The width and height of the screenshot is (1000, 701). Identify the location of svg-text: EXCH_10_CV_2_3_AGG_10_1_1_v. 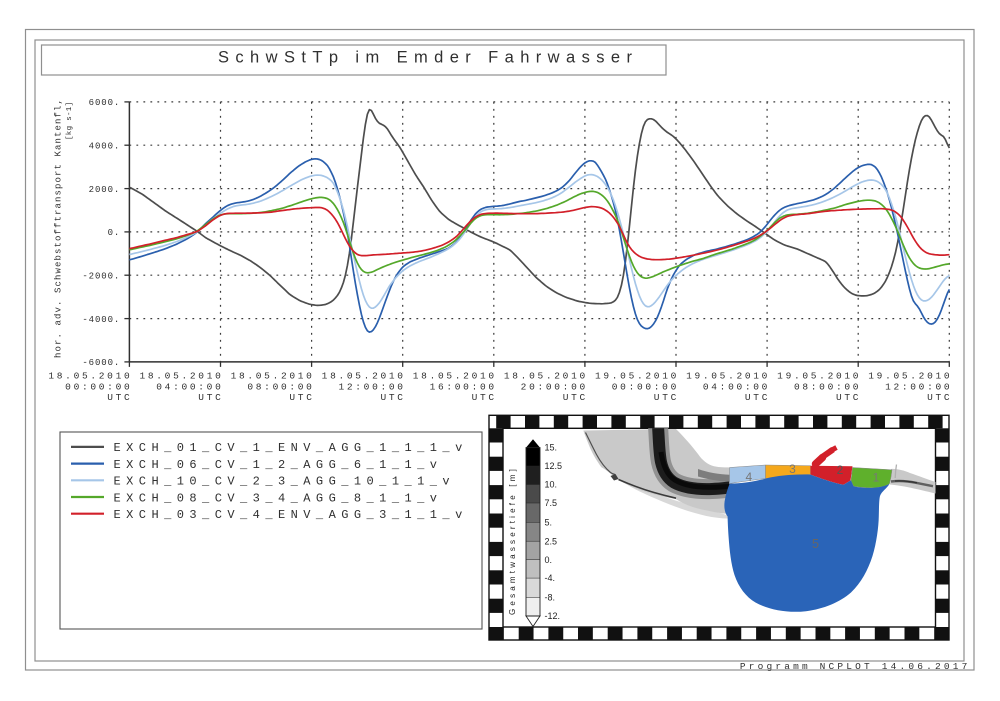
(285, 482).